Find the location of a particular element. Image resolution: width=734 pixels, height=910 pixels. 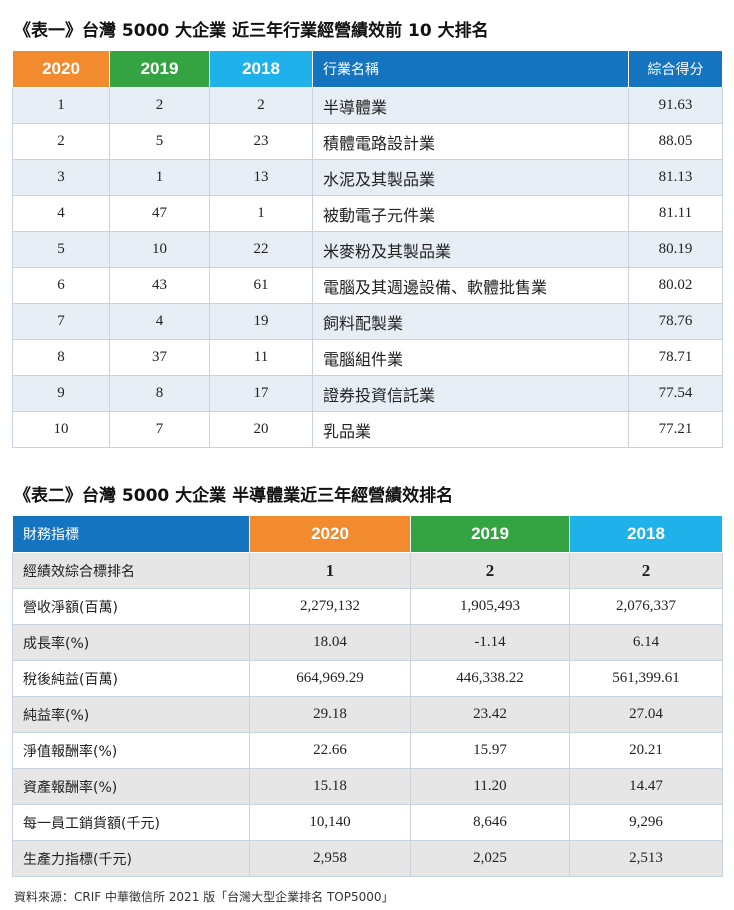

metric-label-cell: 純益率(%) is located at coordinates (131, 714).